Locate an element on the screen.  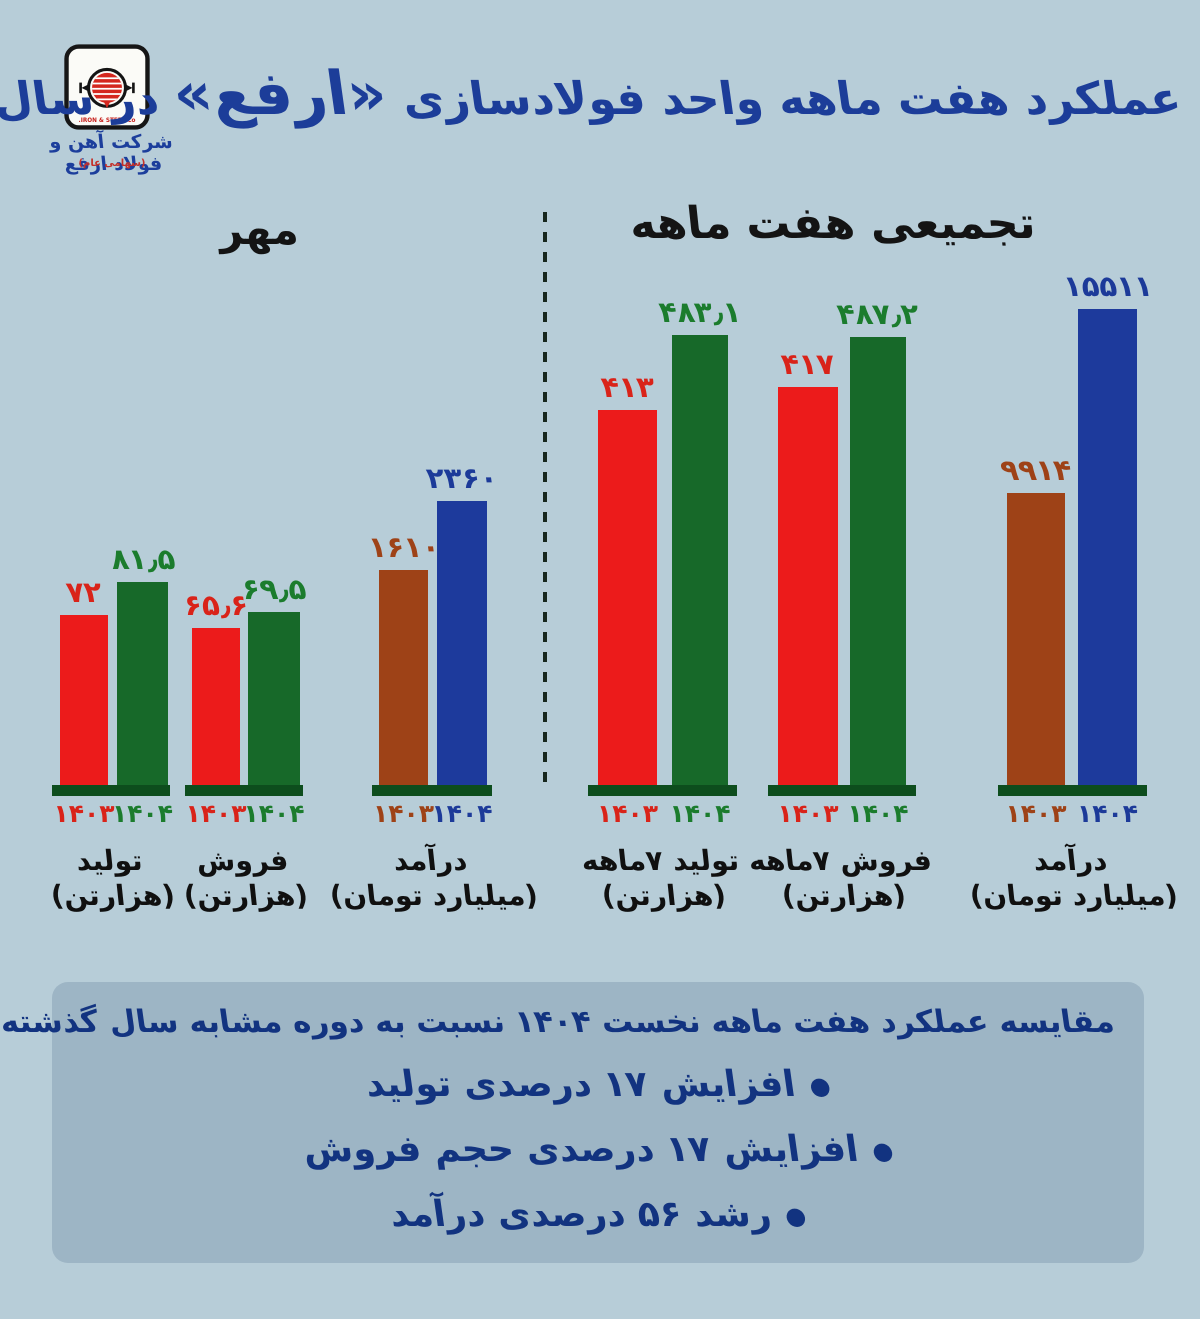
bar-value-label: ۶۹٫۵ is located at coordinates (274, 589).